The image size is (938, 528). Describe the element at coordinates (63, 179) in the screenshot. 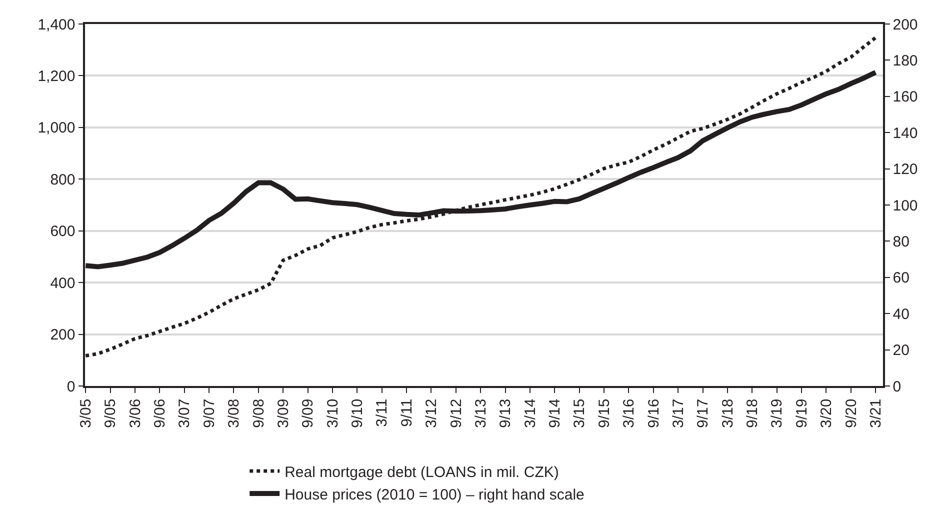

I see `y-tick-label: 800` at that location.